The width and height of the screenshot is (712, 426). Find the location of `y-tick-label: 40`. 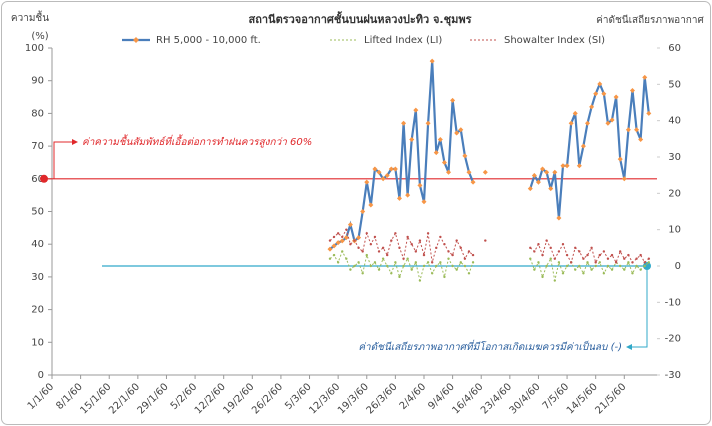

y-tick-label: 40 is located at coordinates (37, 244).